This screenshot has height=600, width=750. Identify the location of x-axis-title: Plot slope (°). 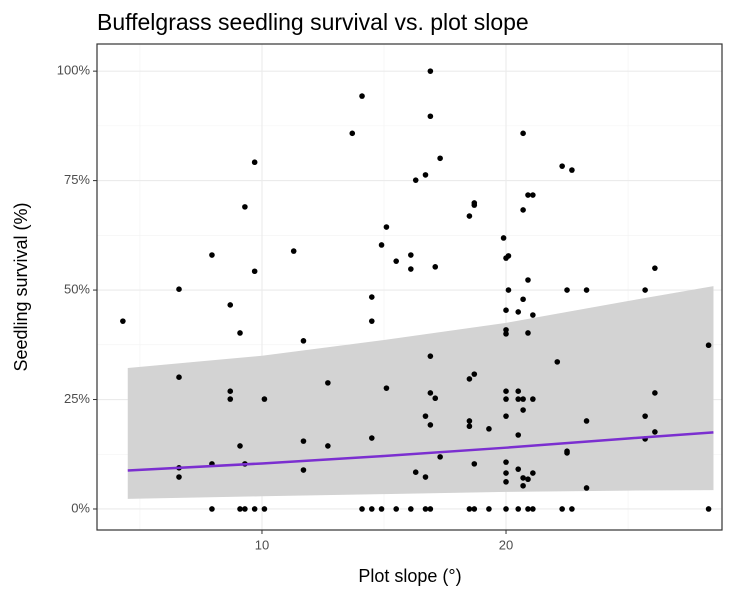
(409, 576).